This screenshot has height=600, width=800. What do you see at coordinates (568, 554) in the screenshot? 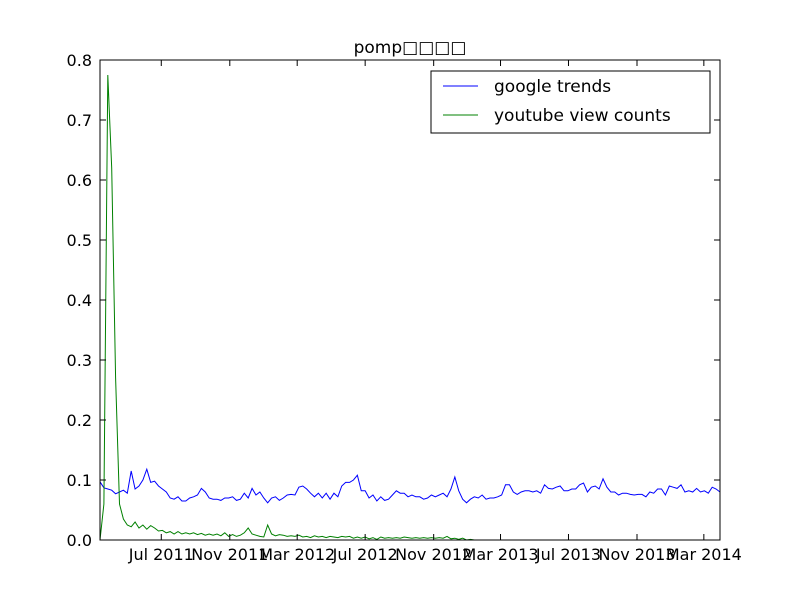
I see `x-tick-label: Jul 2013` at bounding box center [568, 554].